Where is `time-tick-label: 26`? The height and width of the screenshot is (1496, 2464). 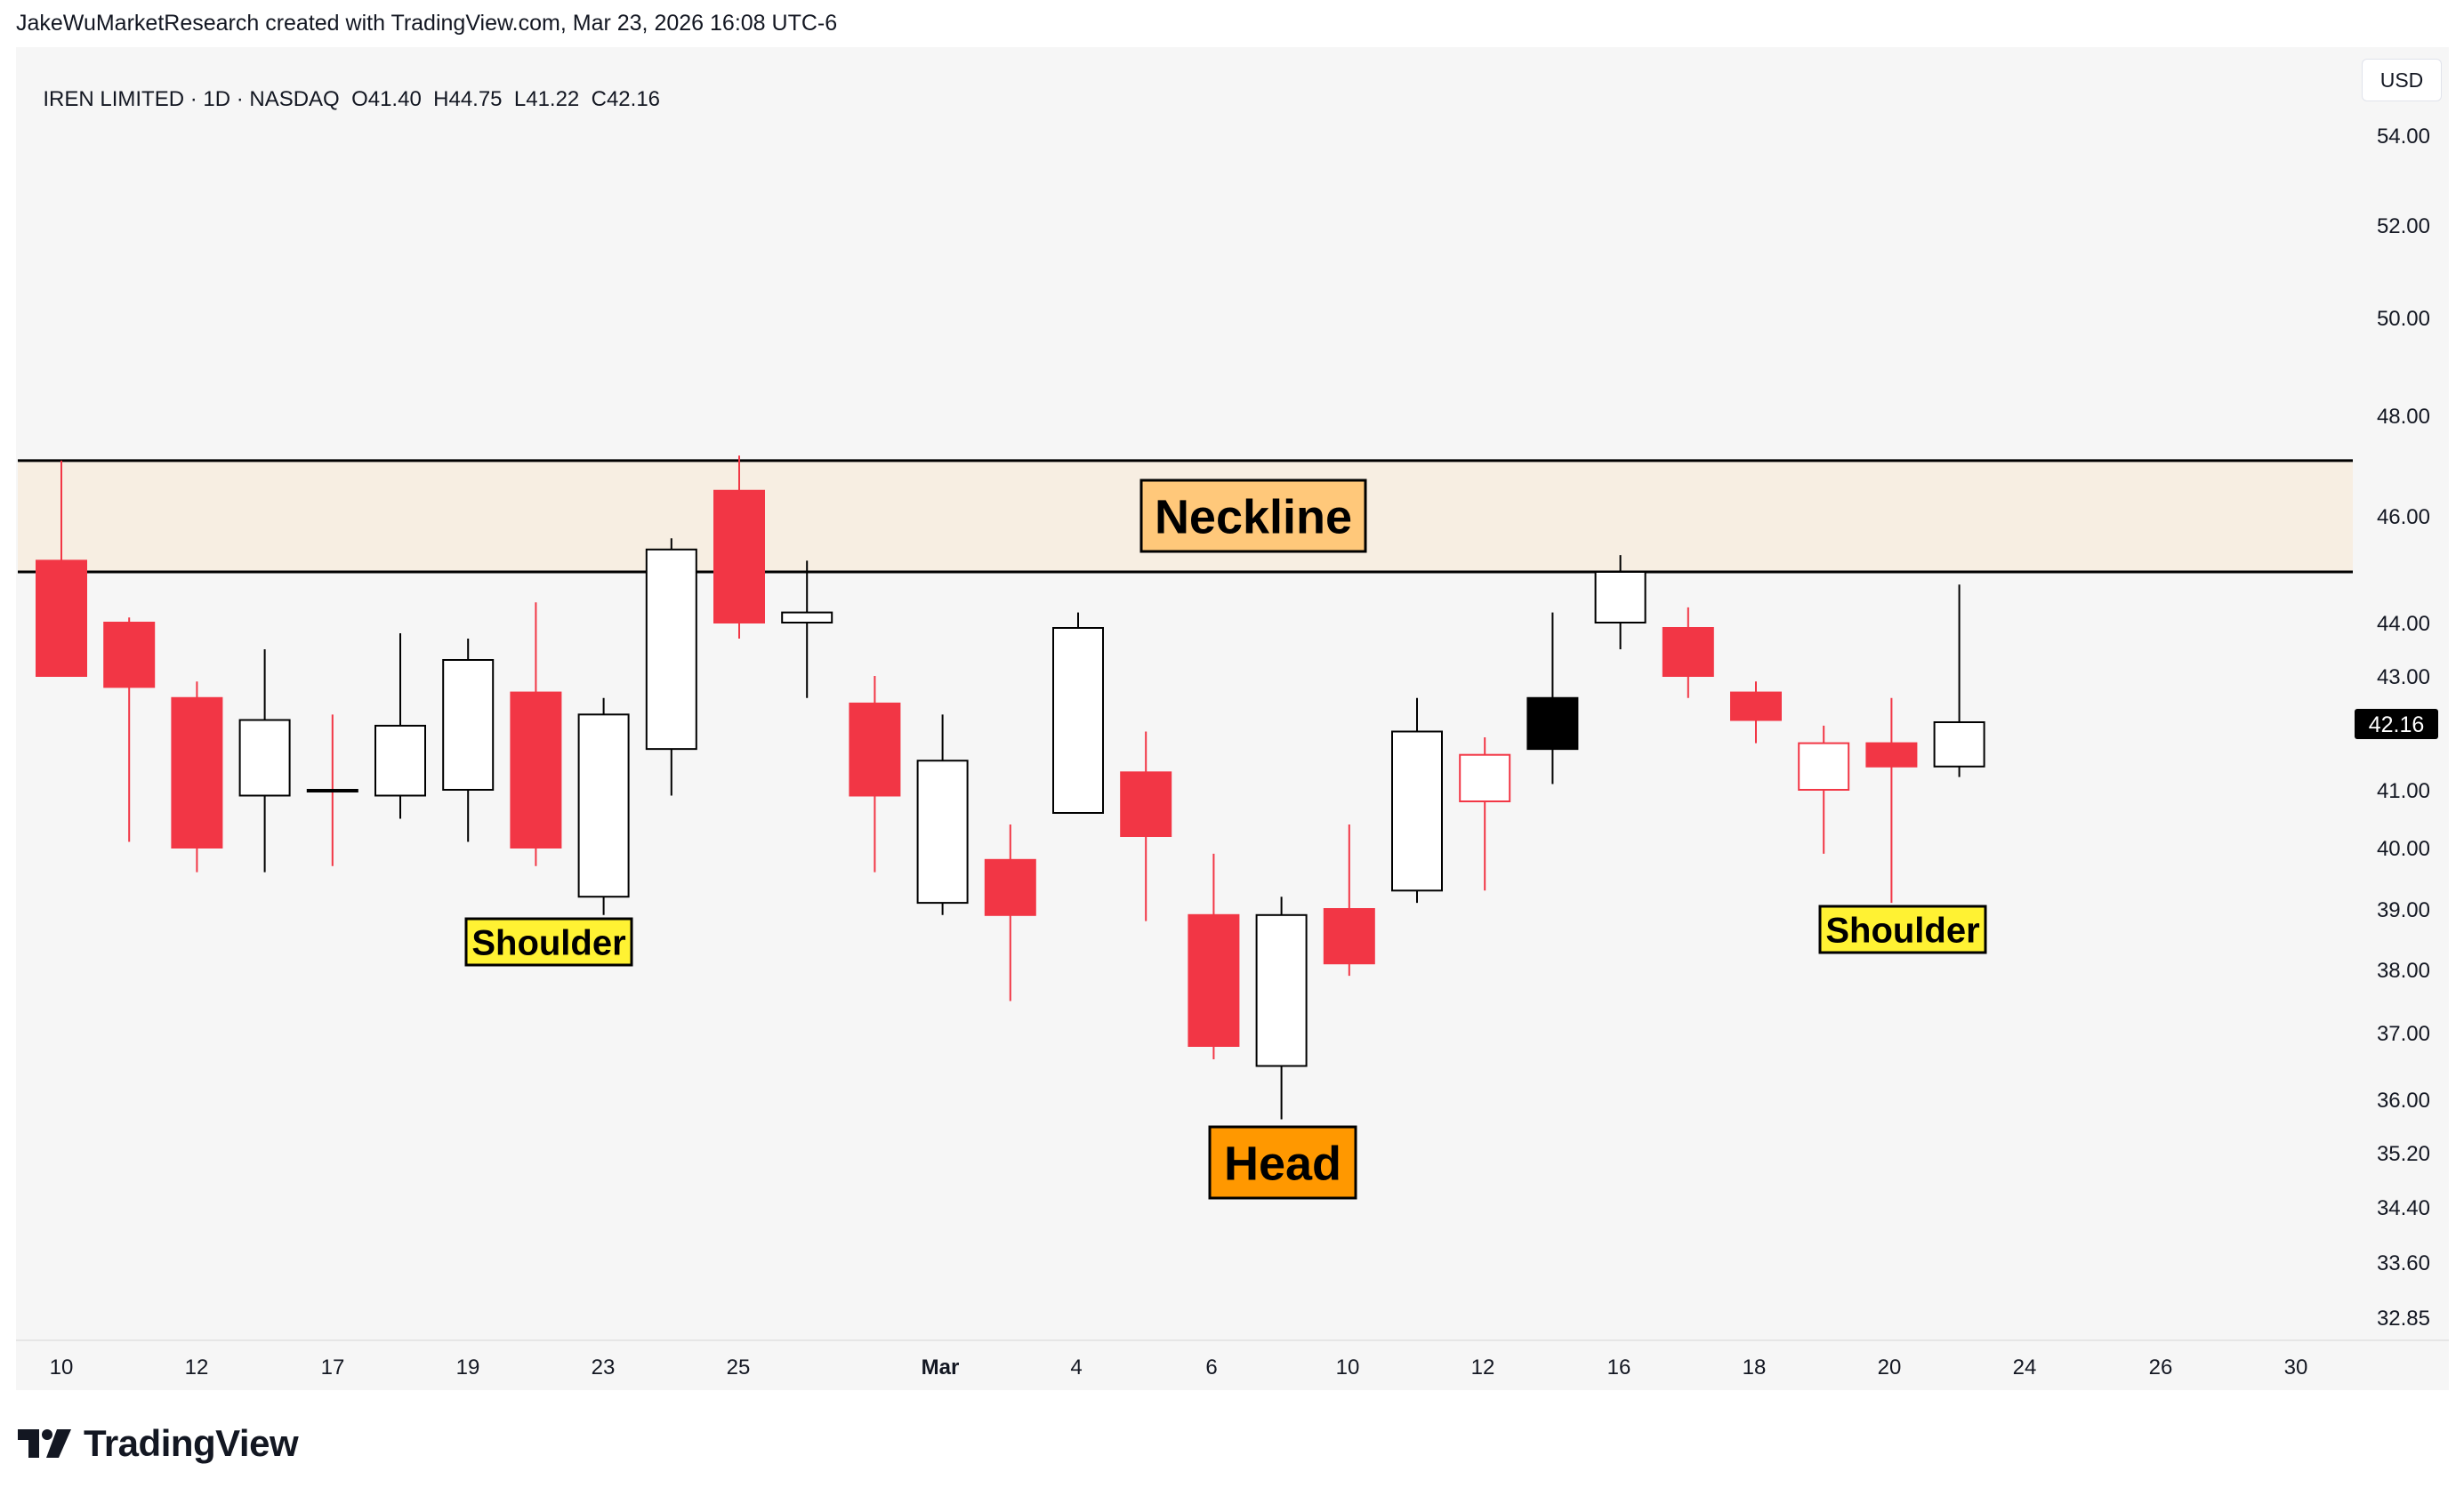
time-tick-label: 26 is located at coordinates (2161, 1367).